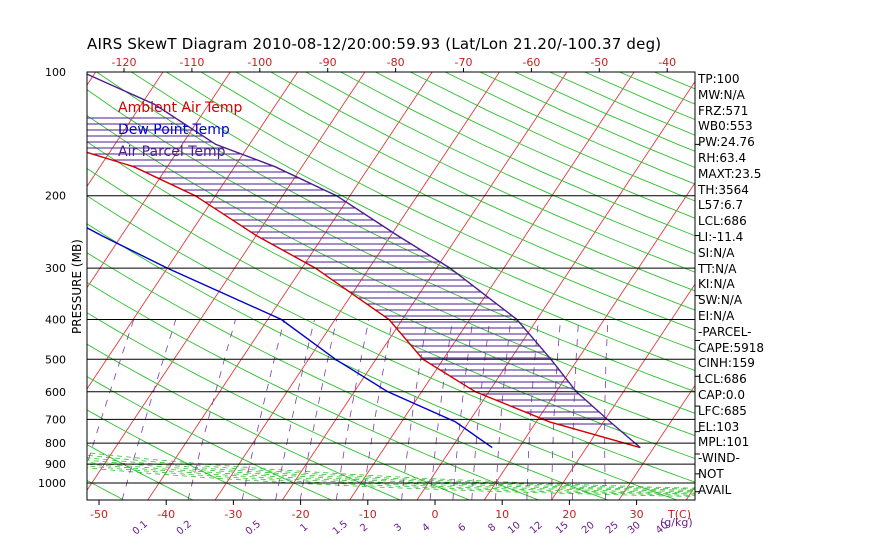 The image size is (870, 560). Describe the element at coordinates (180, 108) in the screenshot. I see `legend-ambient-air-temp: Ambient Air Temp` at that location.